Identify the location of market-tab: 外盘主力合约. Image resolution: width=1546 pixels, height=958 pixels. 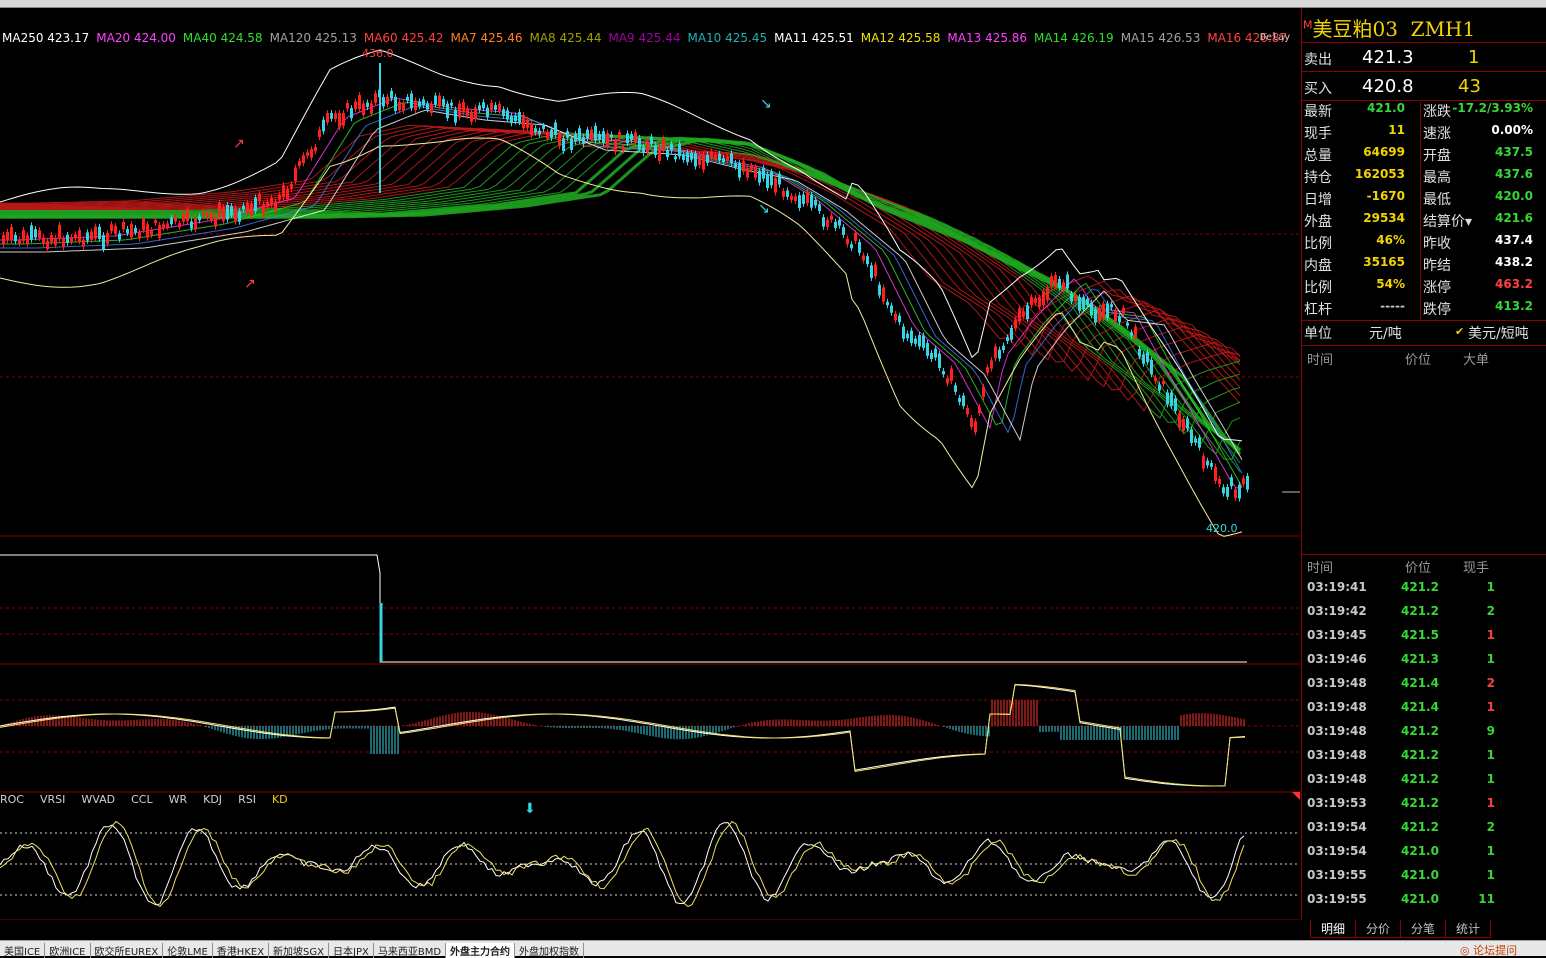
(481, 950).